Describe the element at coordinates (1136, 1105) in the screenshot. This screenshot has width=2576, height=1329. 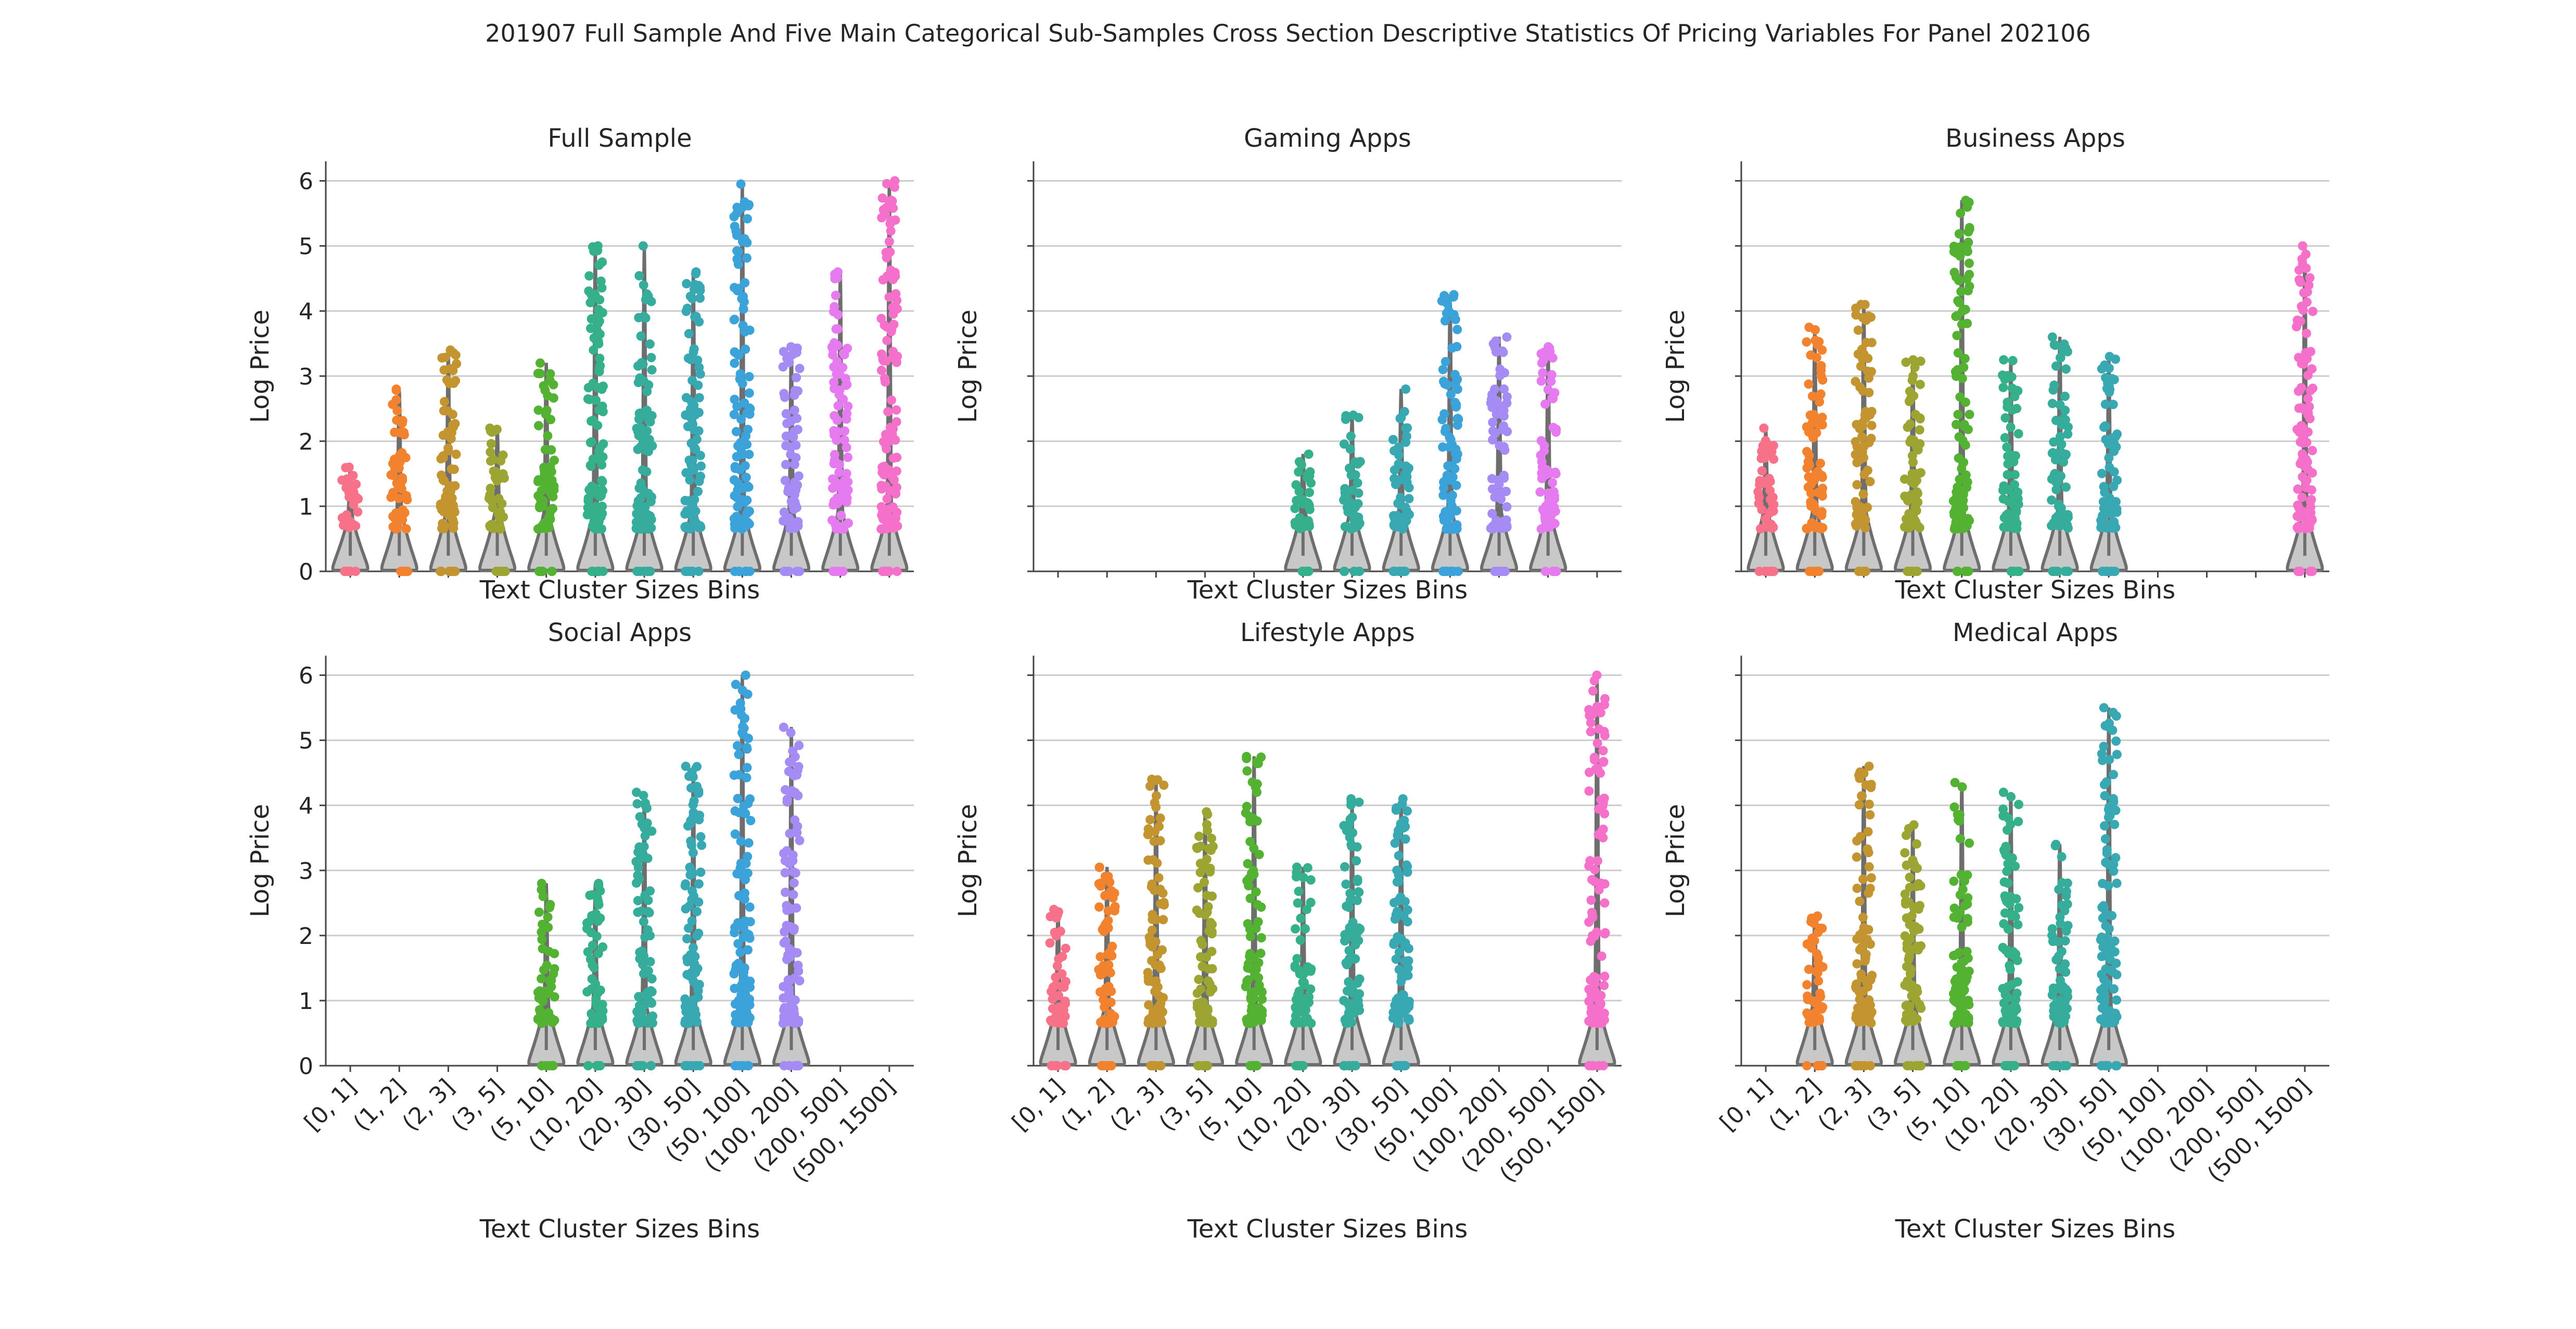
I see `x-tick-label: (2, 3]` at that location.